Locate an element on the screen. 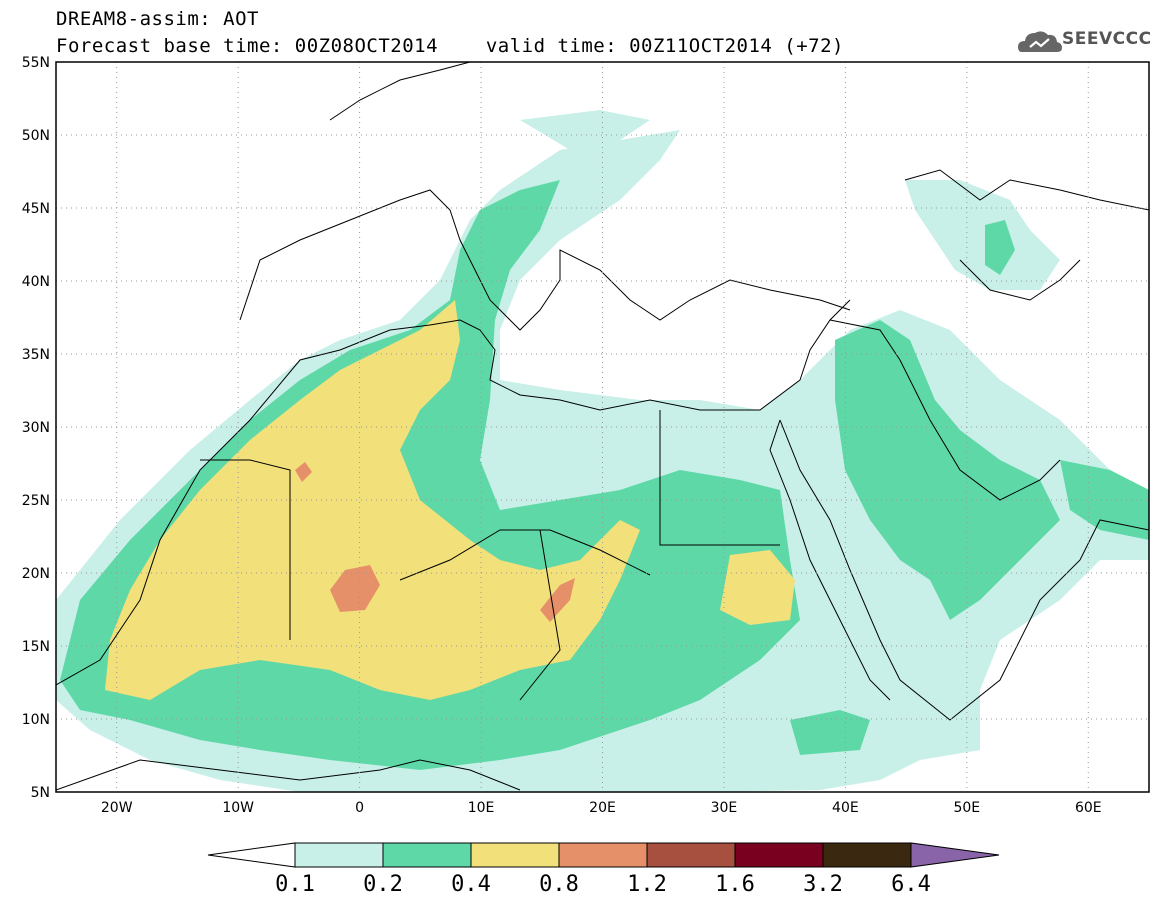 Image resolution: width=1165 pixels, height=905 pixels. colorbar-label: 0.1 is located at coordinates (295, 884).